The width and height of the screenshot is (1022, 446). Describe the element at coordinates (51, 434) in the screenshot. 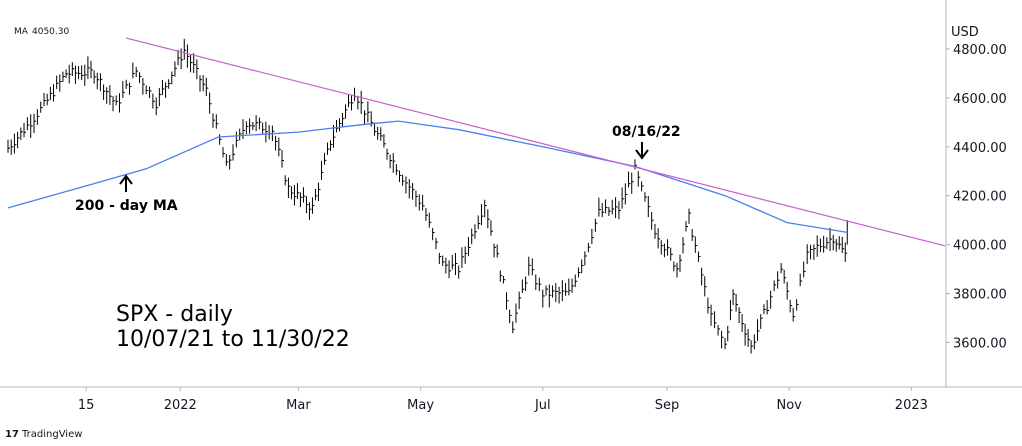

I see `tradingview-brand-label: TradingView` at that location.